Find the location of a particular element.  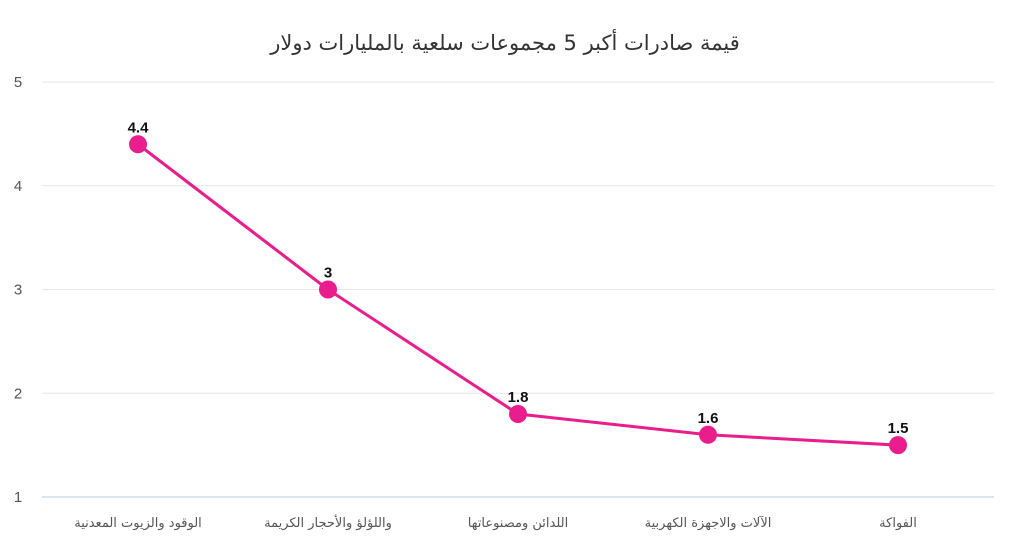

x-tick-label: الفواكة is located at coordinates (898, 523).